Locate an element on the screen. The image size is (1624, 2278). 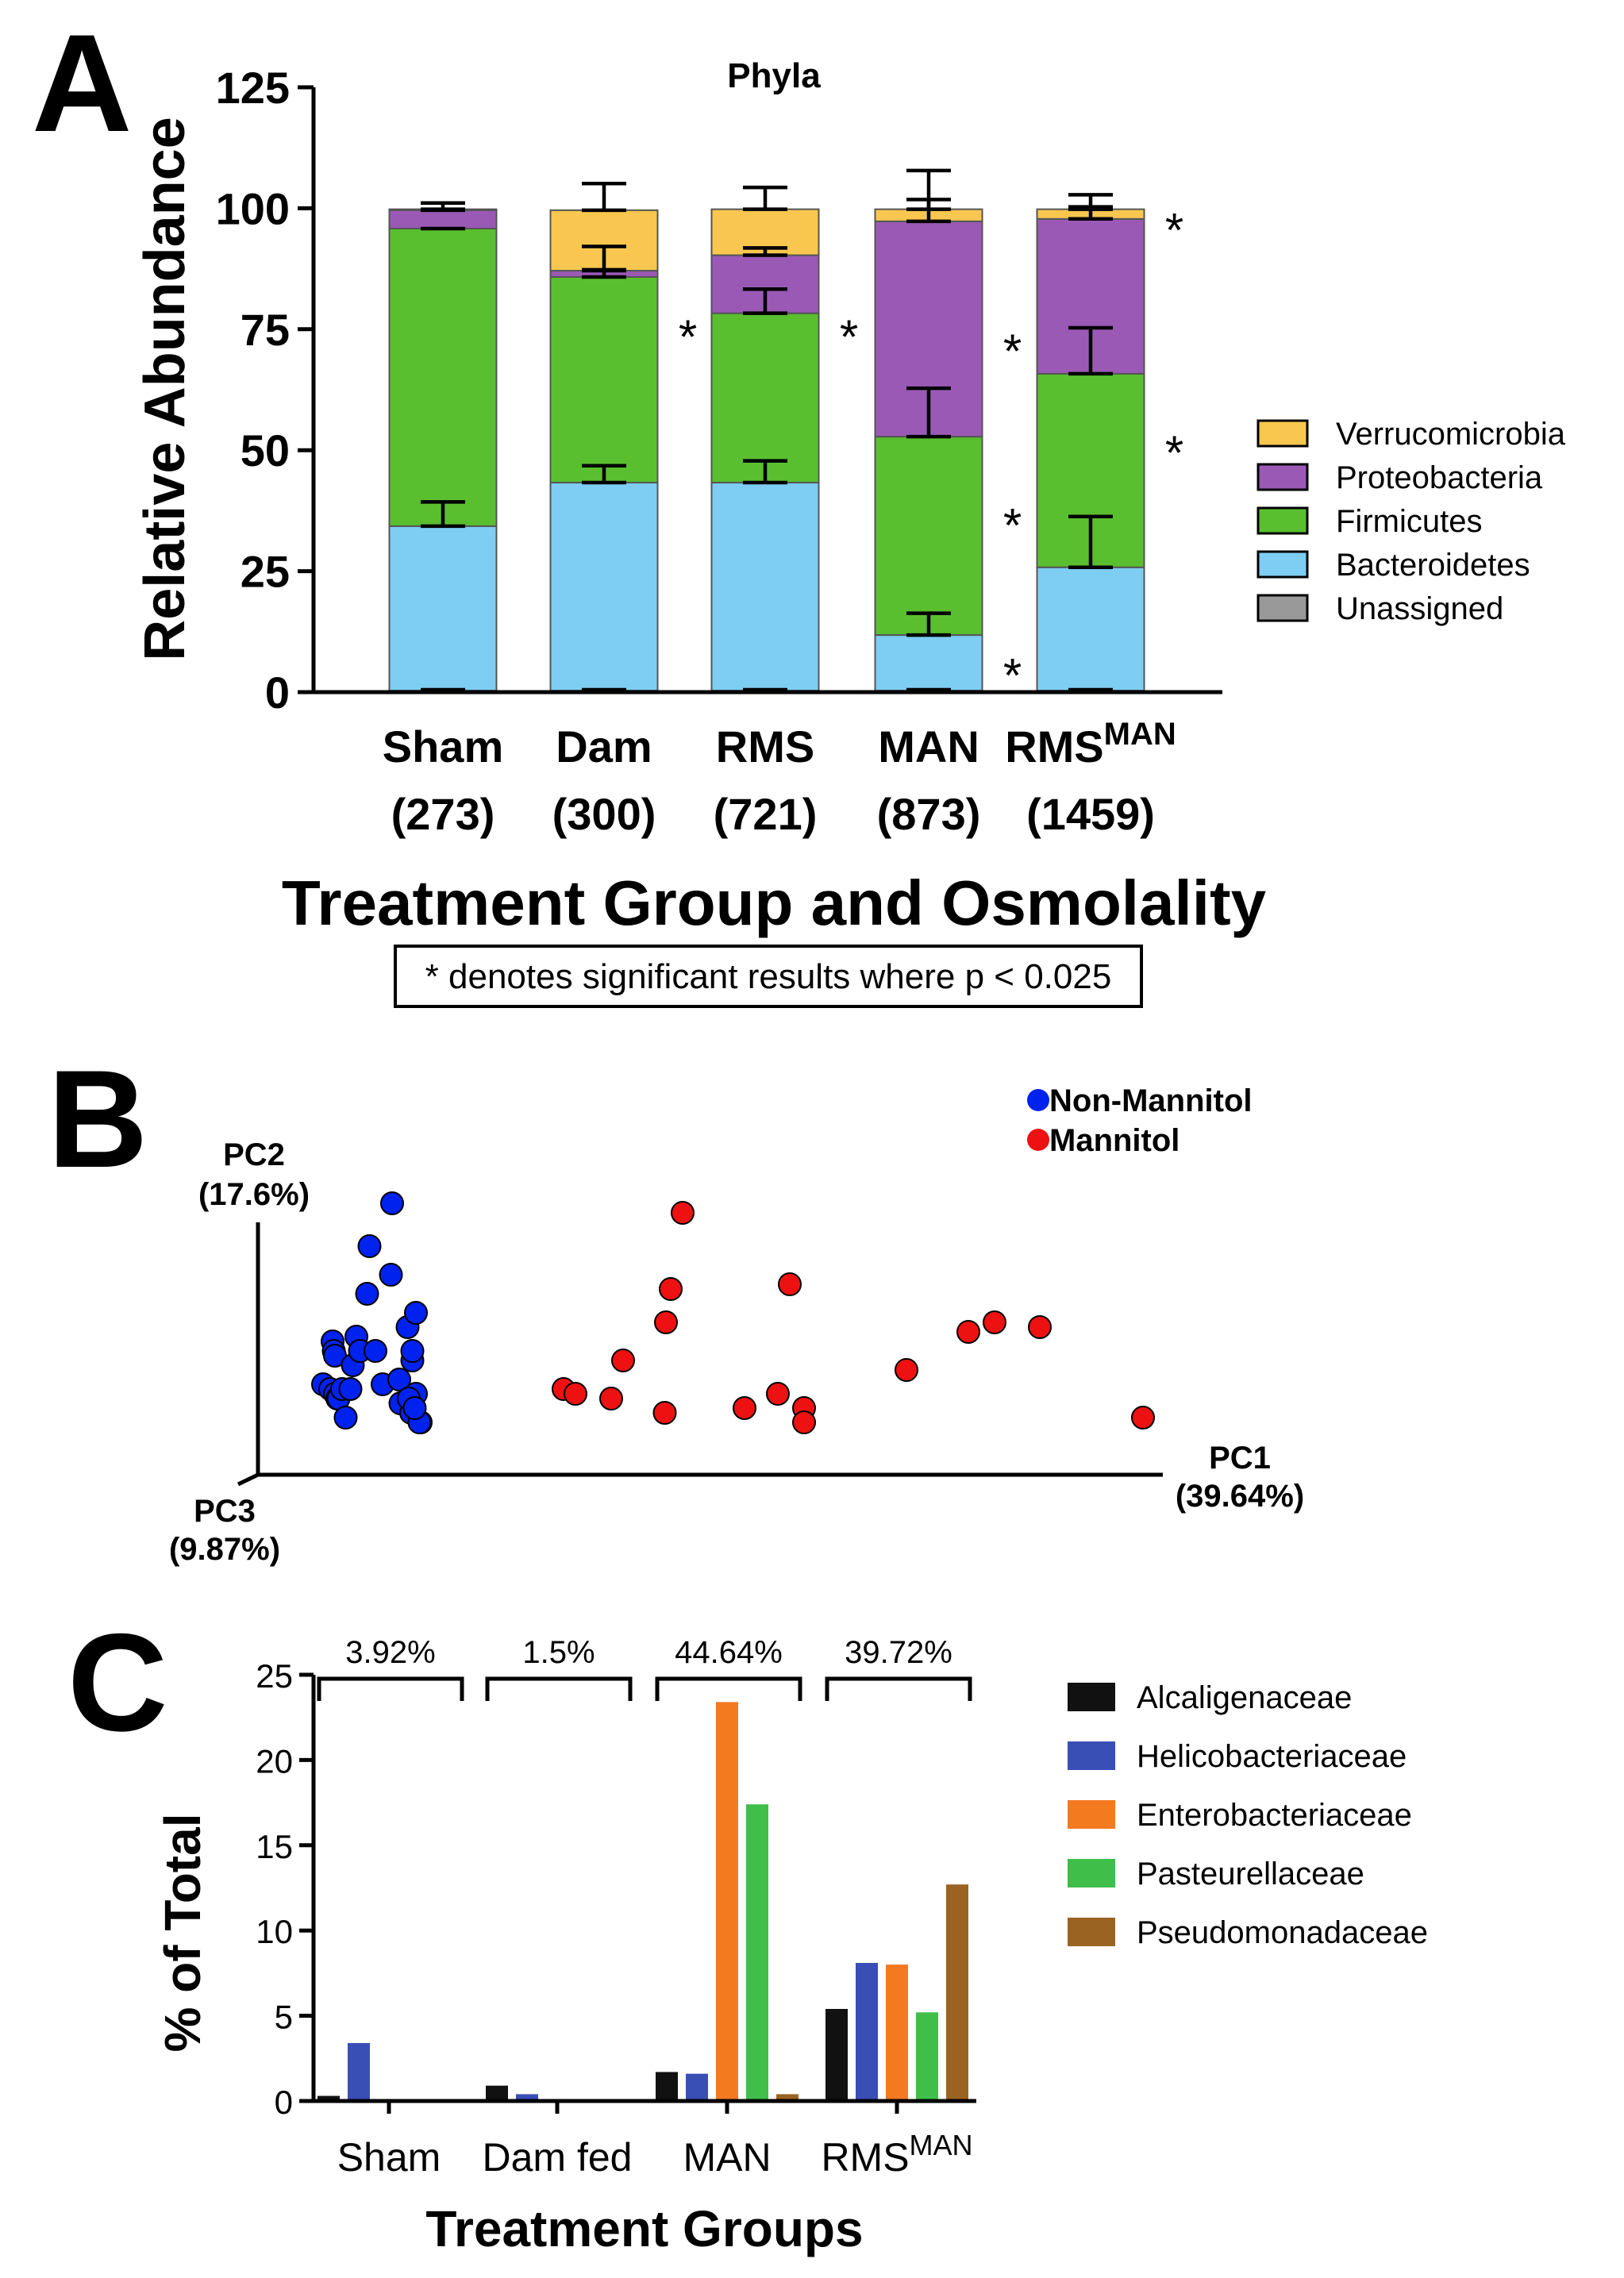
error-bar-verrucomicrobia-dam is located at coordinates (604, 198).